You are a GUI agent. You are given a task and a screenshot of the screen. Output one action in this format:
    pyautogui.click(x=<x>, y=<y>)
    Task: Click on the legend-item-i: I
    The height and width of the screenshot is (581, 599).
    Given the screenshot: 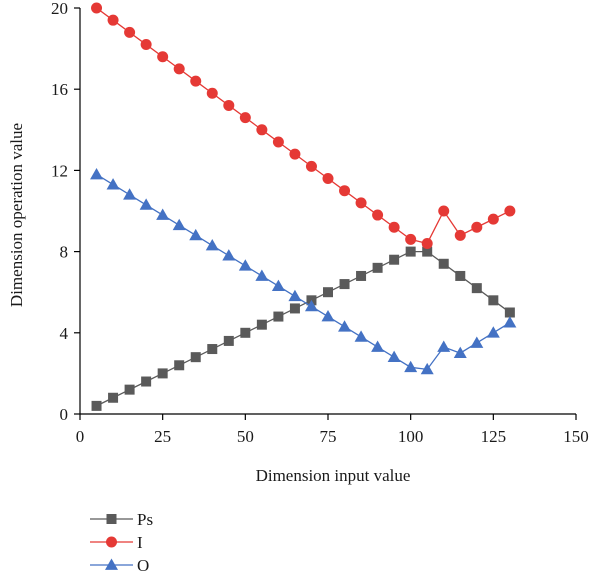 What is the action you would take?
    pyautogui.click(x=116, y=542)
    